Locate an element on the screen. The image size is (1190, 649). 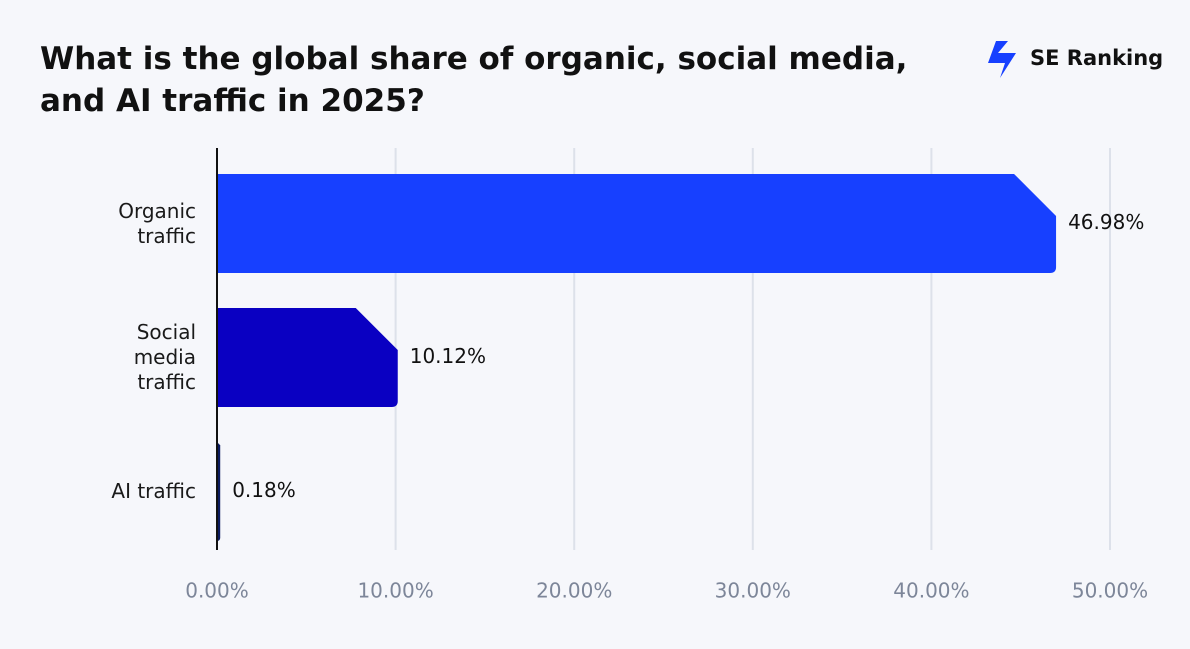
y-tick-label: Social media traffic is located at coordinates (164, 357).